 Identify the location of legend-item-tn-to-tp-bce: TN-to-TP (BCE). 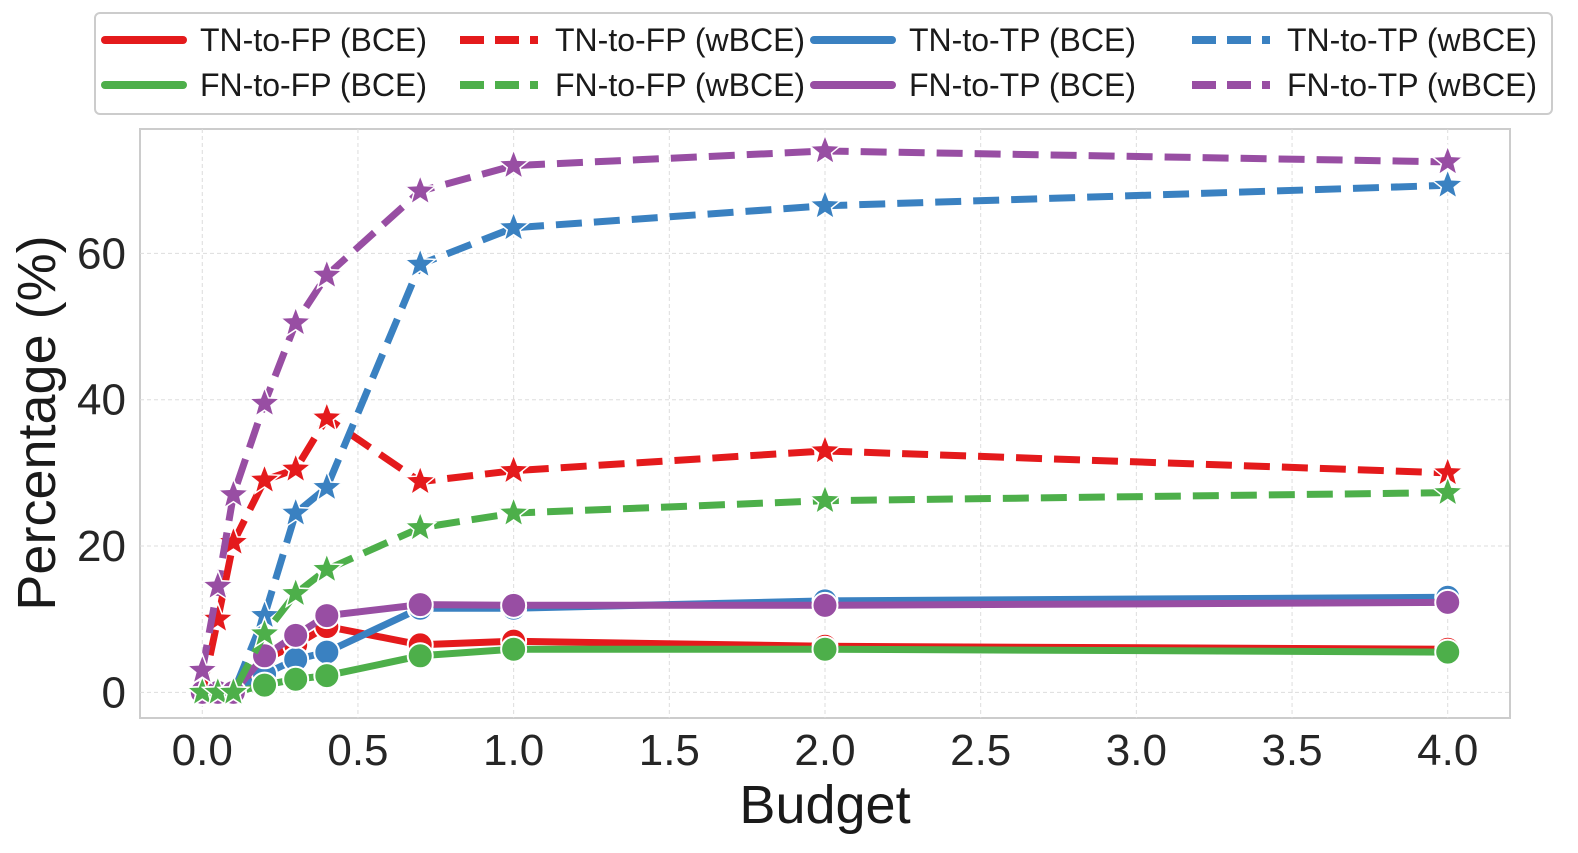
(973, 40).